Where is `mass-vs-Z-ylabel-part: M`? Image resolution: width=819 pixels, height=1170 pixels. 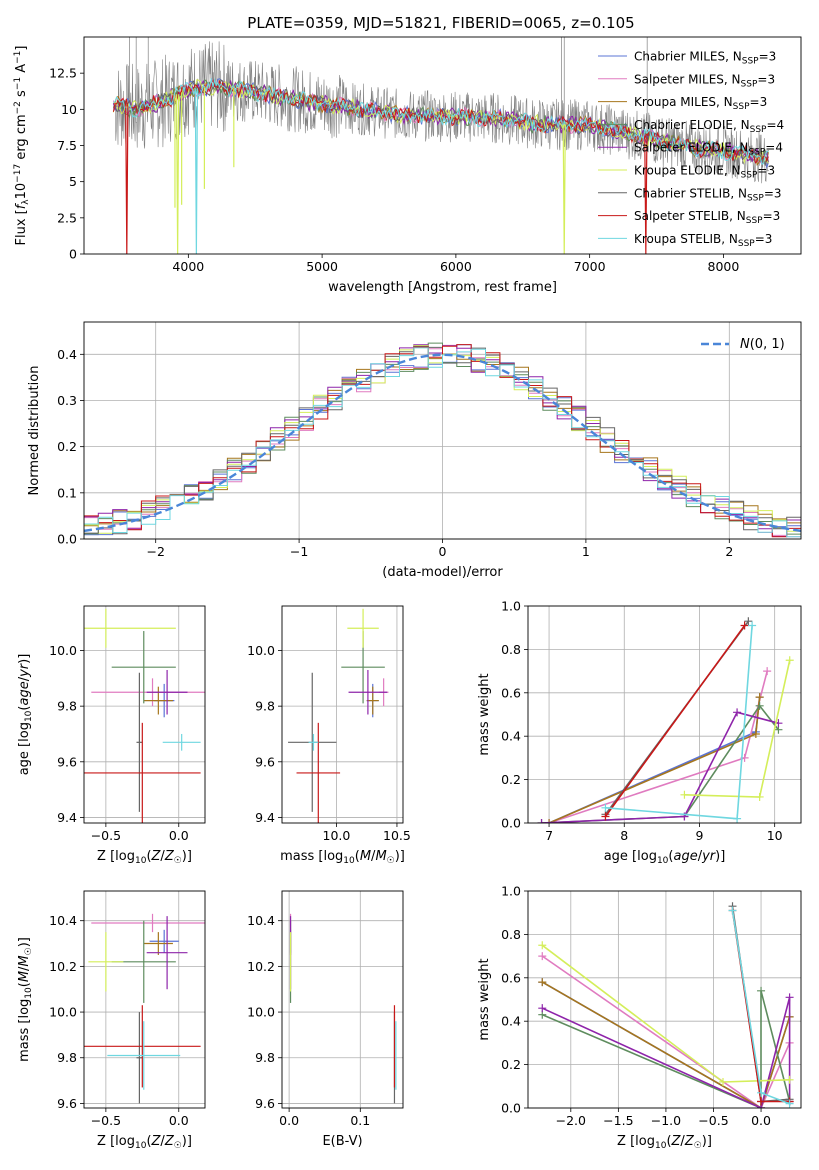
mass-vs-Z-ylabel-part: M is located at coordinates (24, 976).